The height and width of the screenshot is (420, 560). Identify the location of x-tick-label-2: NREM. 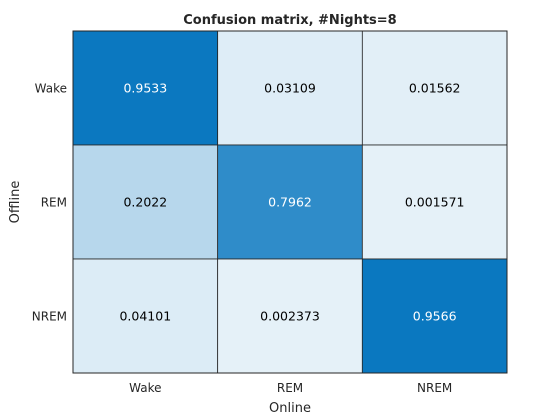
(434, 388).